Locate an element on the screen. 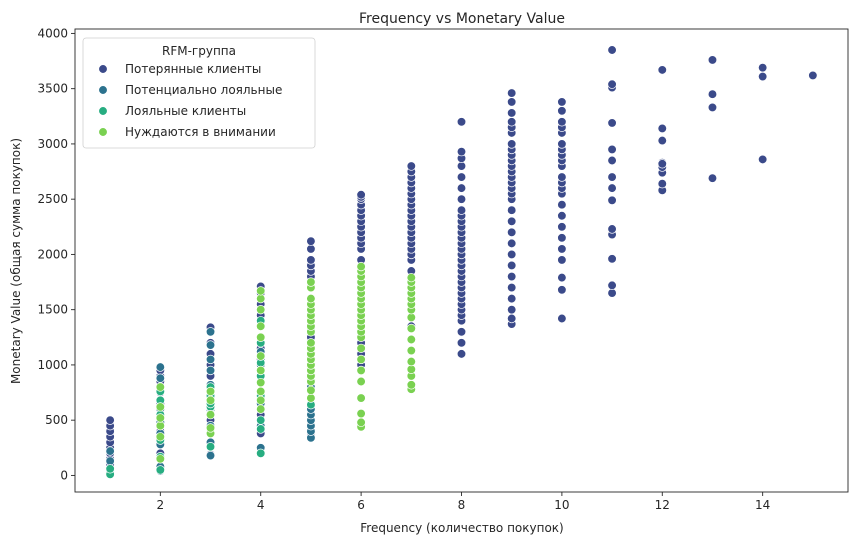 This screenshot has width=859, height=547. legend-title: RFM-группа is located at coordinates (199, 51).